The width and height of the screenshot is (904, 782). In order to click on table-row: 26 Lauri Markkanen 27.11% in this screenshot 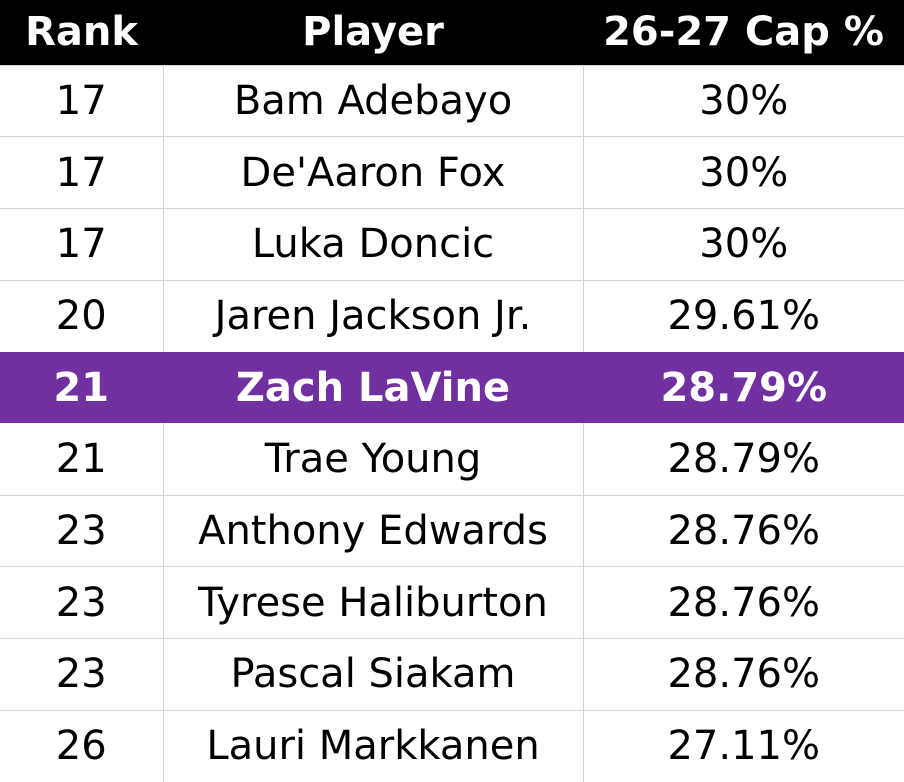, I will do `click(452, 745)`.